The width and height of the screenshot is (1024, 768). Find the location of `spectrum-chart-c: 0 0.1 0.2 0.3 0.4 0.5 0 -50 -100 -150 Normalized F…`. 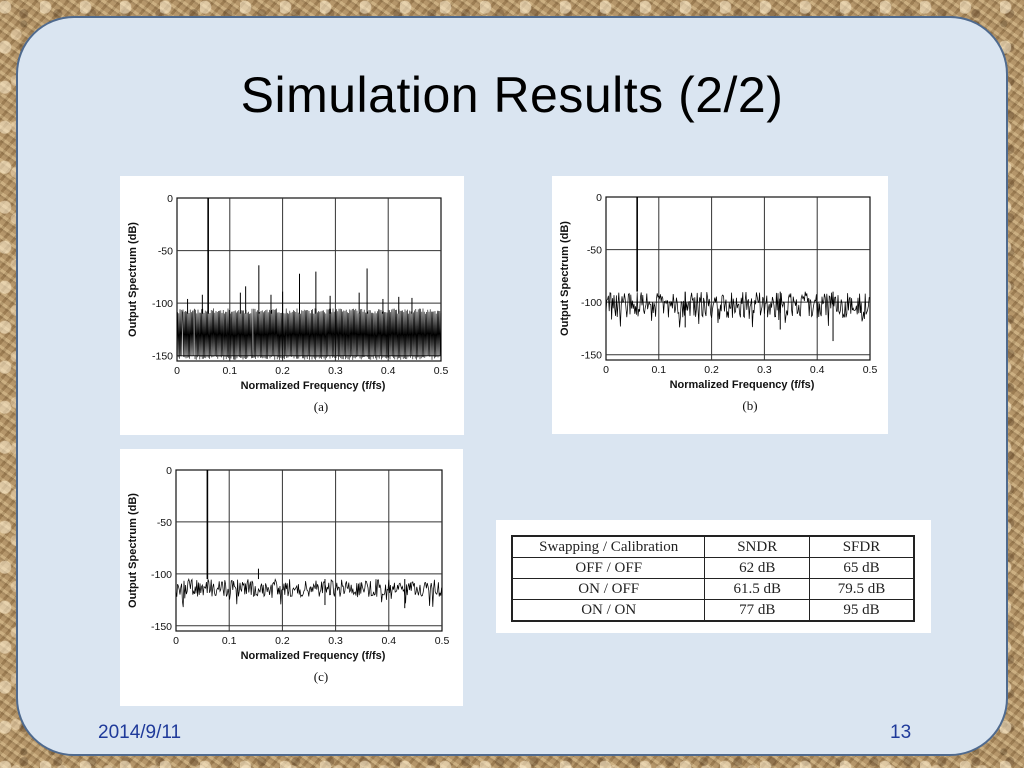

spectrum-chart-c: 0 0.1 0.2 0.3 0.4 0.5 0 -50 -100 -150 Normalized F… is located at coordinates (288, 574).